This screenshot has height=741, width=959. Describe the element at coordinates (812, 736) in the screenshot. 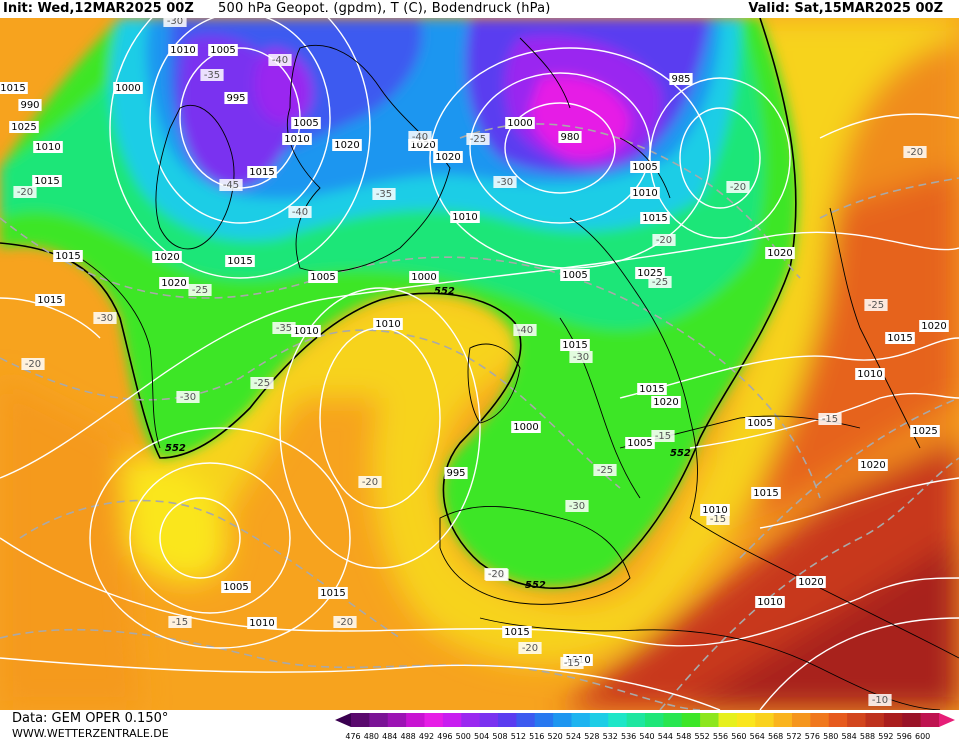

I see `colorbar-tick-label: 576` at that location.